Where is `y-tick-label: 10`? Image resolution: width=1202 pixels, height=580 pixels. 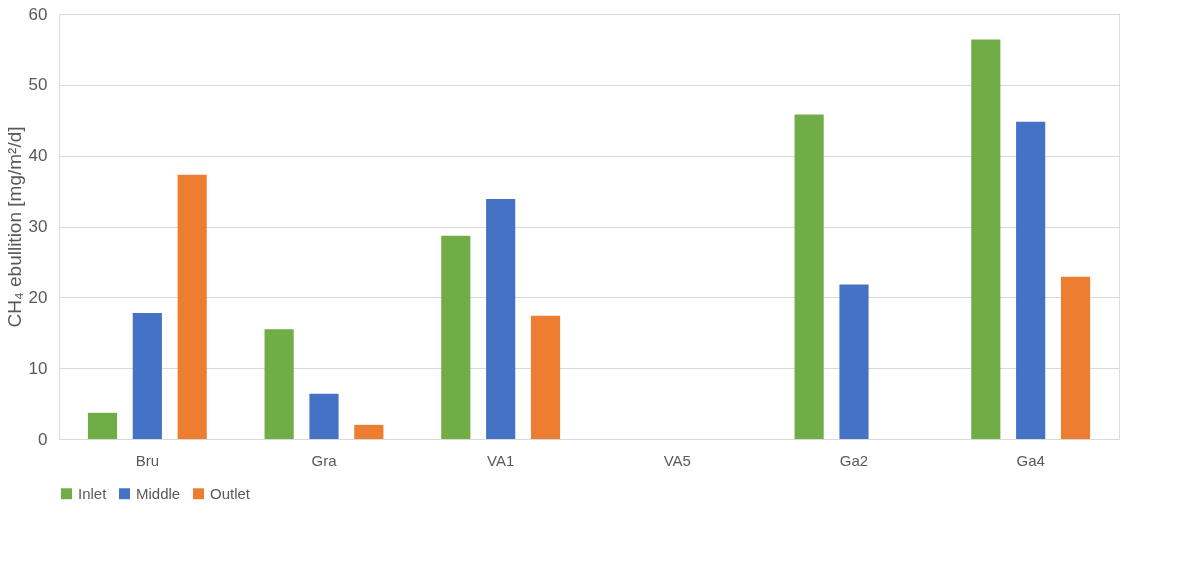
y-tick-label: 10 is located at coordinates (38, 368).